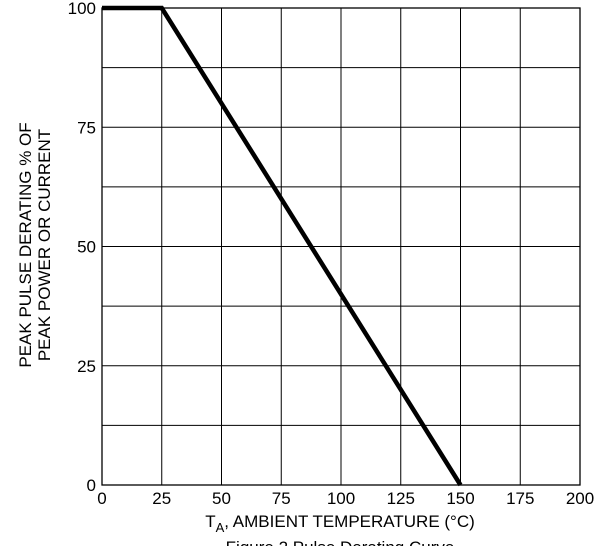 This screenshot has width=606, height=546. I want to click on x-tick-labels: 0 25 50 75 100 125 150 175 200, so click(345, 498).